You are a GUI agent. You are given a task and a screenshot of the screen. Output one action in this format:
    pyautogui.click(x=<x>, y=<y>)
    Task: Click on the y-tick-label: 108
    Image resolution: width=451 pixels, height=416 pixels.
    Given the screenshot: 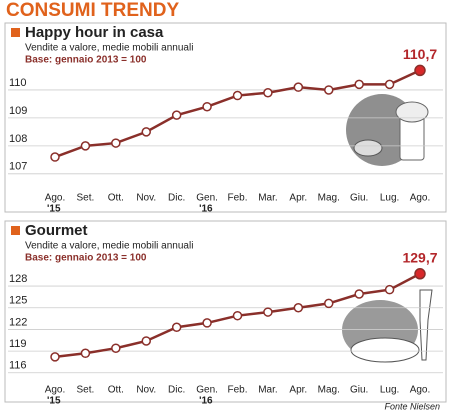 What is the action you would take?
    pyautogui.click(x=18, y=139)
    